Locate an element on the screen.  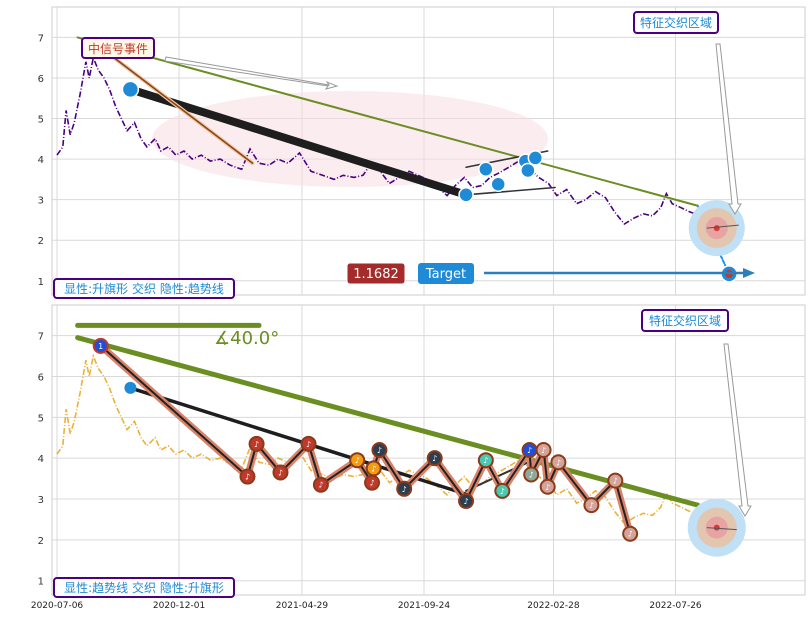
pattern-label-top: 显性:升旗形 交织 隐性:趋势线 is located at coordinates (144, 288).